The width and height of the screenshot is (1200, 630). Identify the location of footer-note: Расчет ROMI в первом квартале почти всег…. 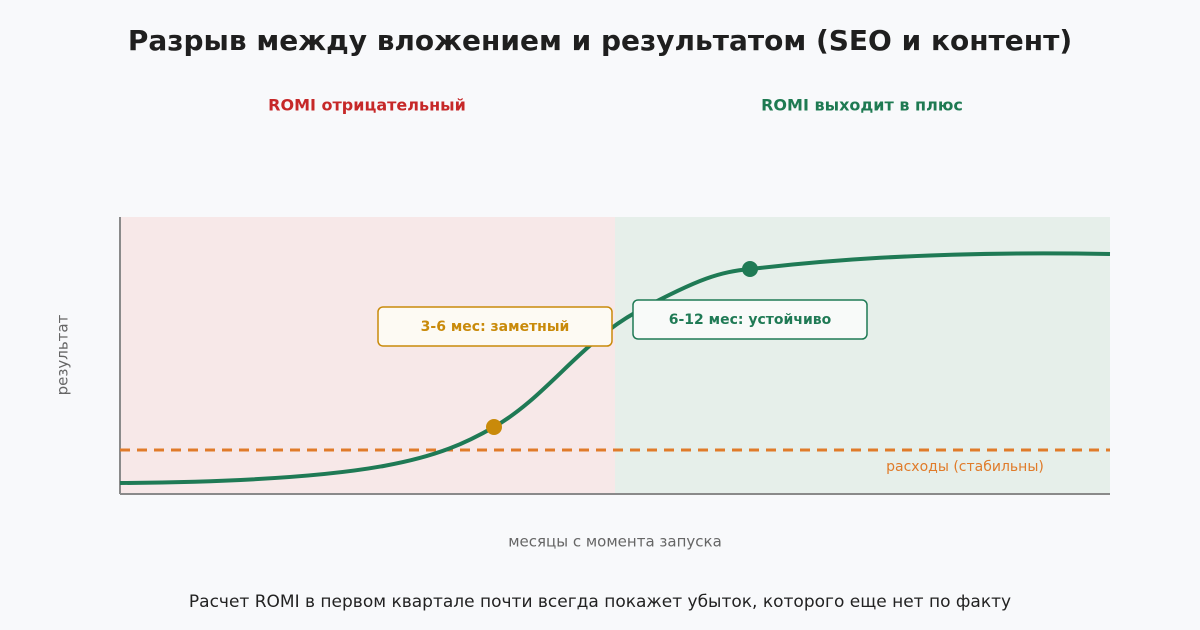
(600, 602).